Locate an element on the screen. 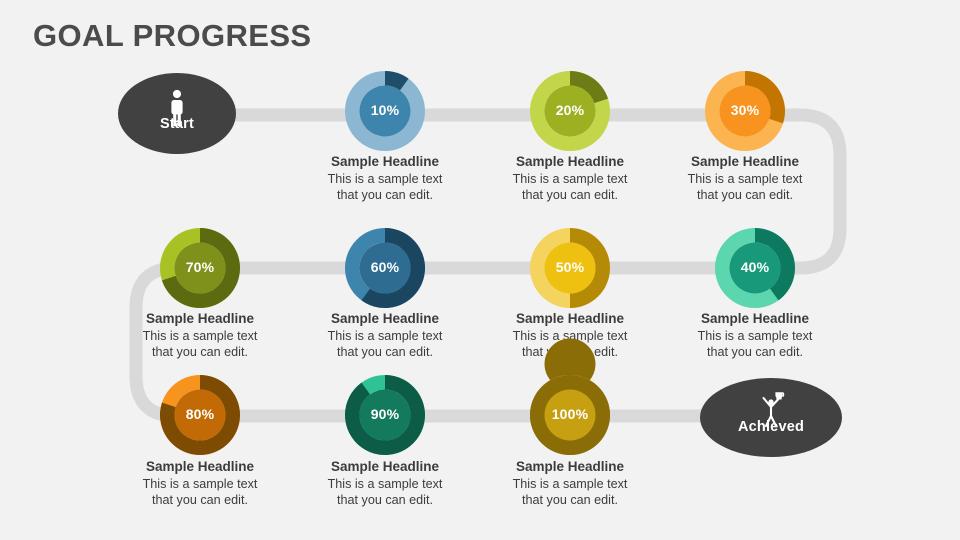  page-title: GOAL PROGRESS is located at coordinates (172, 35).